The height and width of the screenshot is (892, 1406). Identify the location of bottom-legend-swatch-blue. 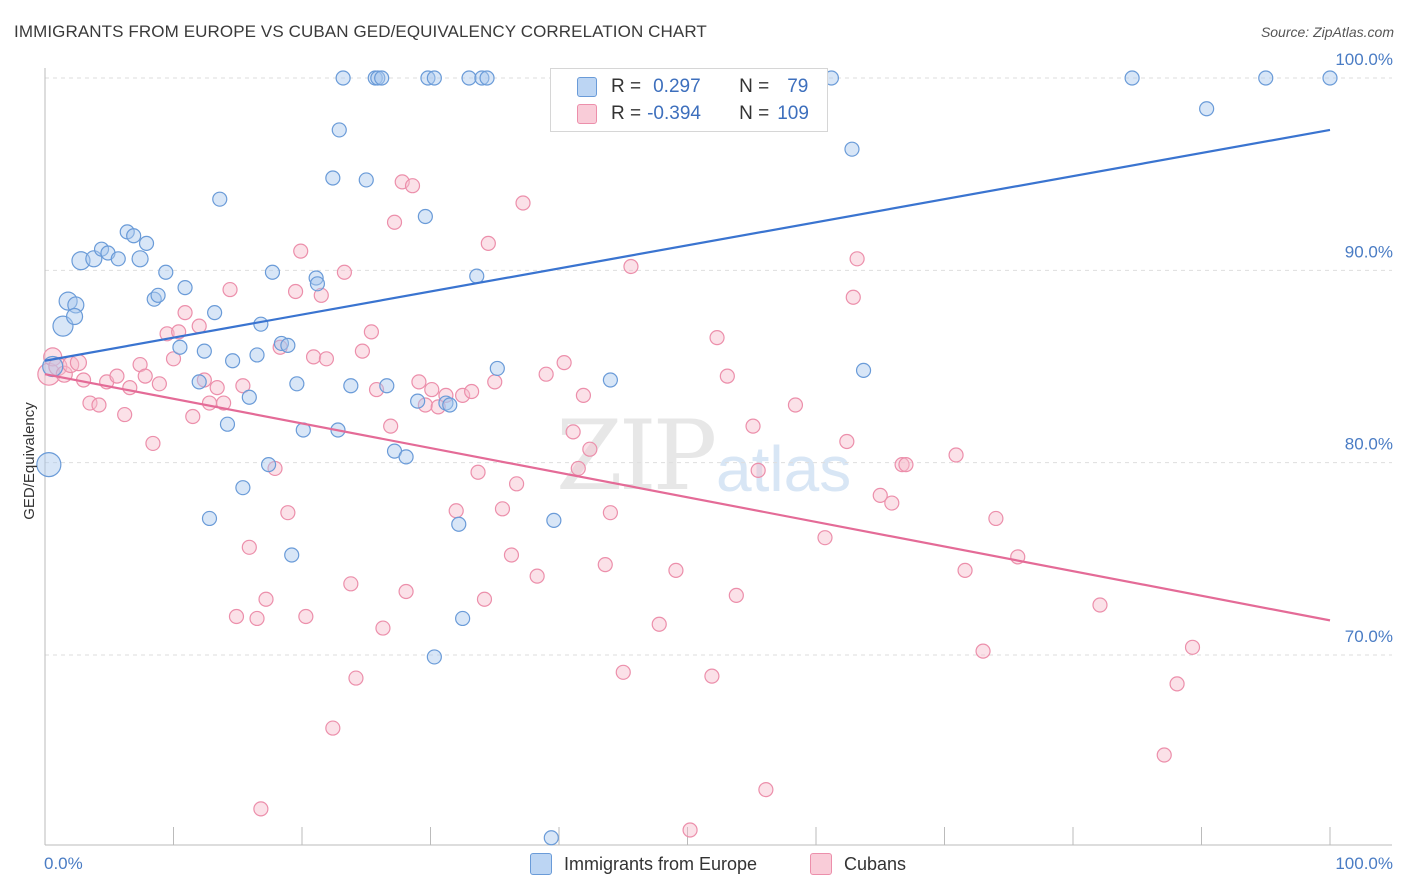
(541, 864).